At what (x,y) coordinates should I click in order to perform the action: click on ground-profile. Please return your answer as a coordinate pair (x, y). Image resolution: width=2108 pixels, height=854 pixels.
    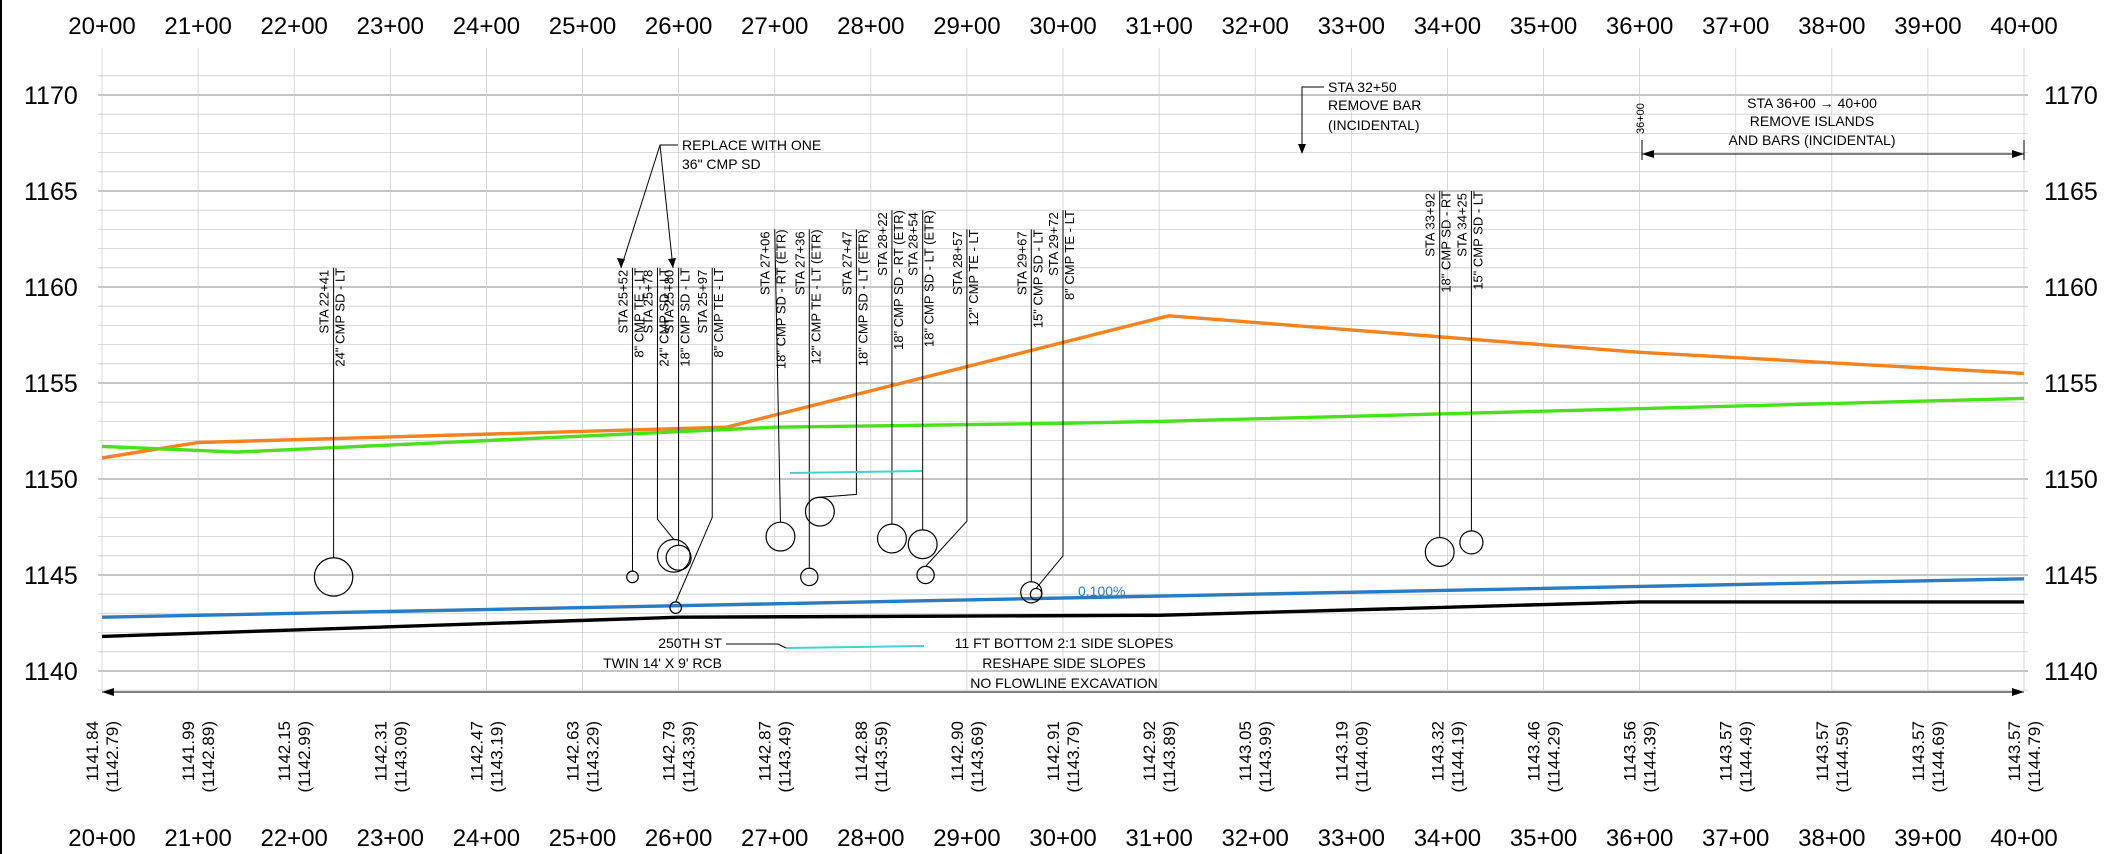
    Looking at the image, I should click on (1063, 425).